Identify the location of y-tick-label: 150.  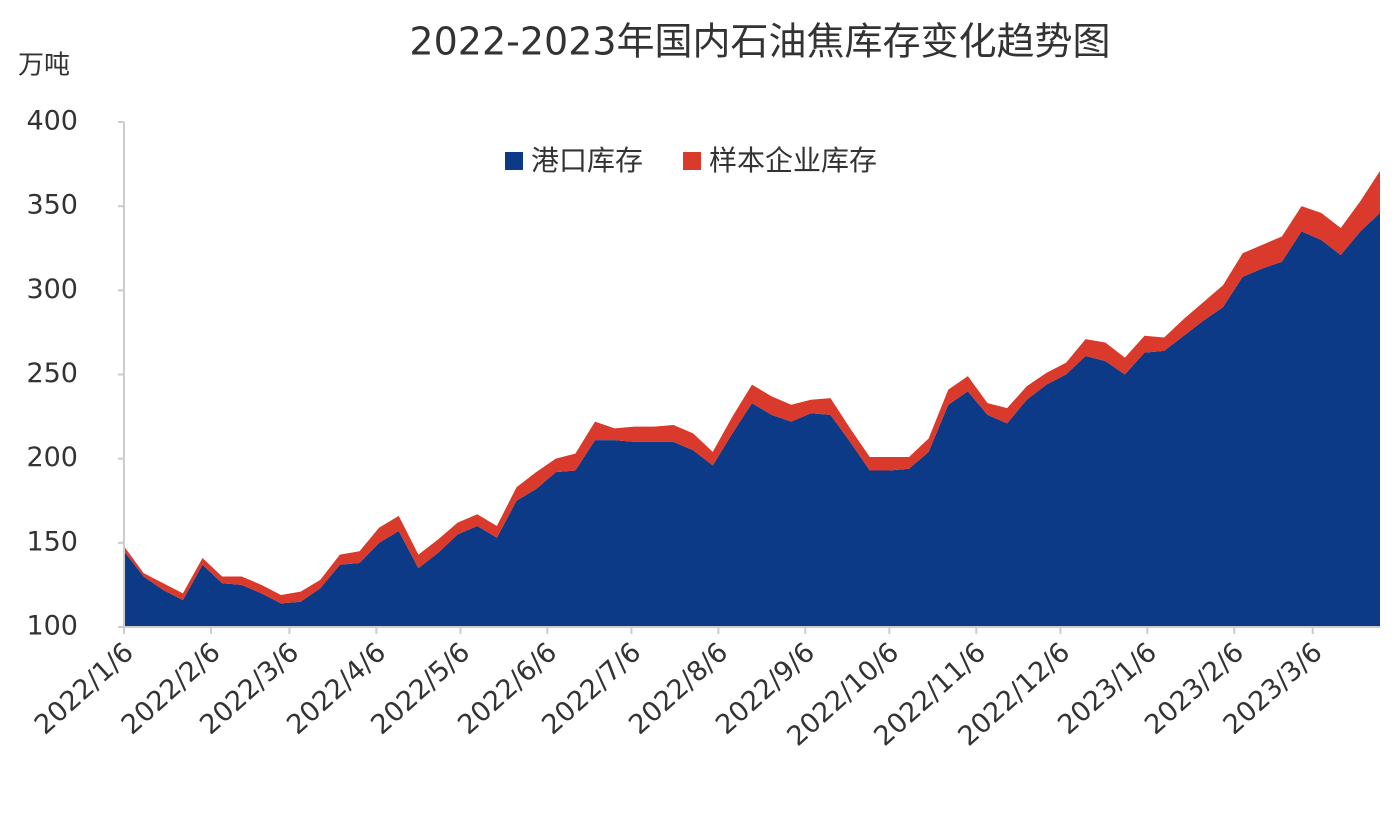
(52, 541).